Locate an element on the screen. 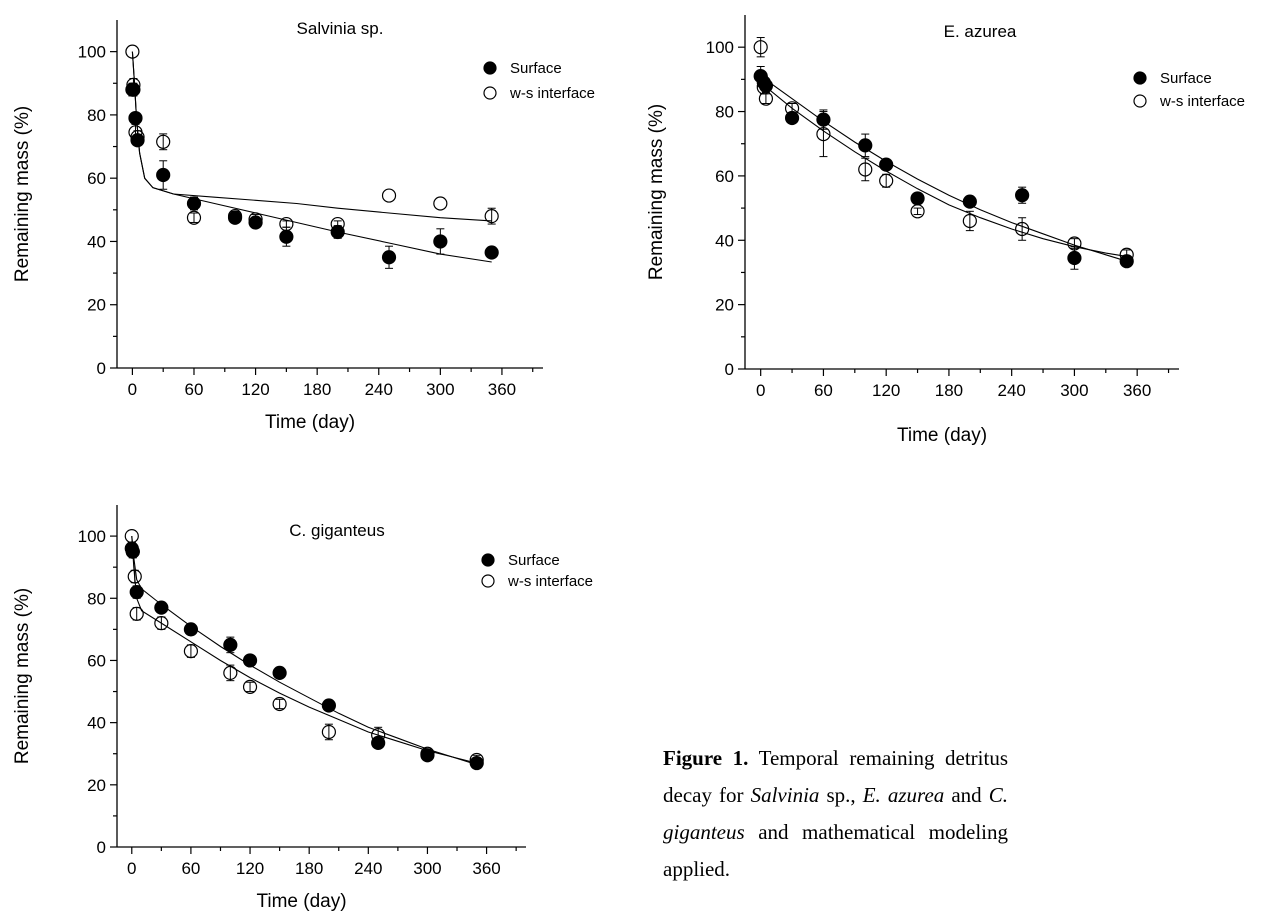 The image size is (1275, 917). salvinia-sp-title: Salvinia sp. is located at coordinates (340, 28).